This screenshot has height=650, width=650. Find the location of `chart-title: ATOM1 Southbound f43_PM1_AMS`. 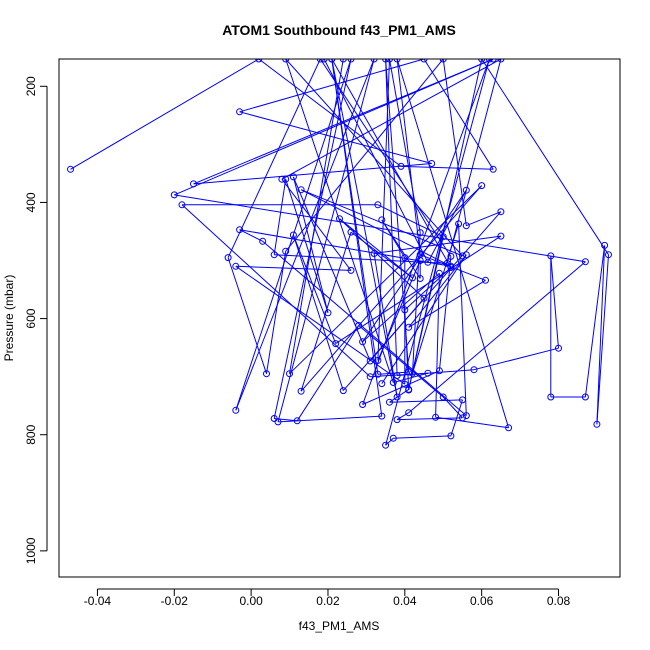

chart-title: ATOM1 Southbound f43_PM1_AMS is located at coordinates (339, 30).